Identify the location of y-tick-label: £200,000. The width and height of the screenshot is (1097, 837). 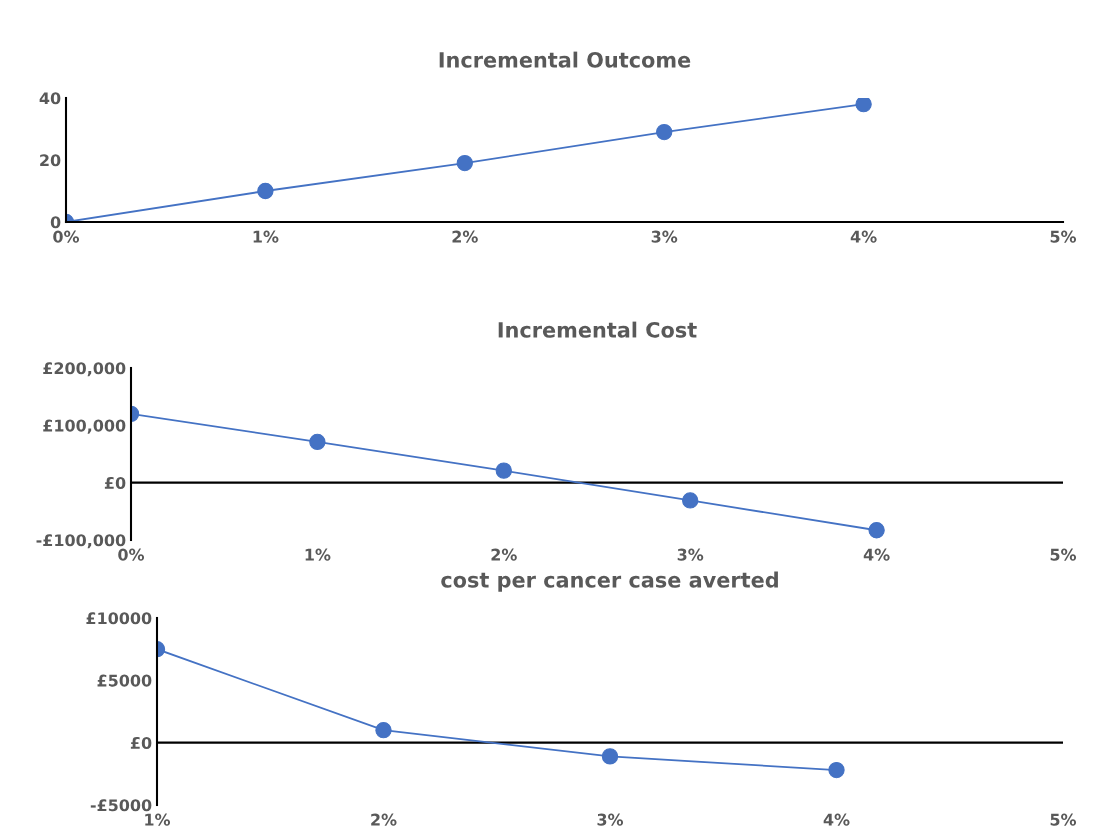
(84, 369).